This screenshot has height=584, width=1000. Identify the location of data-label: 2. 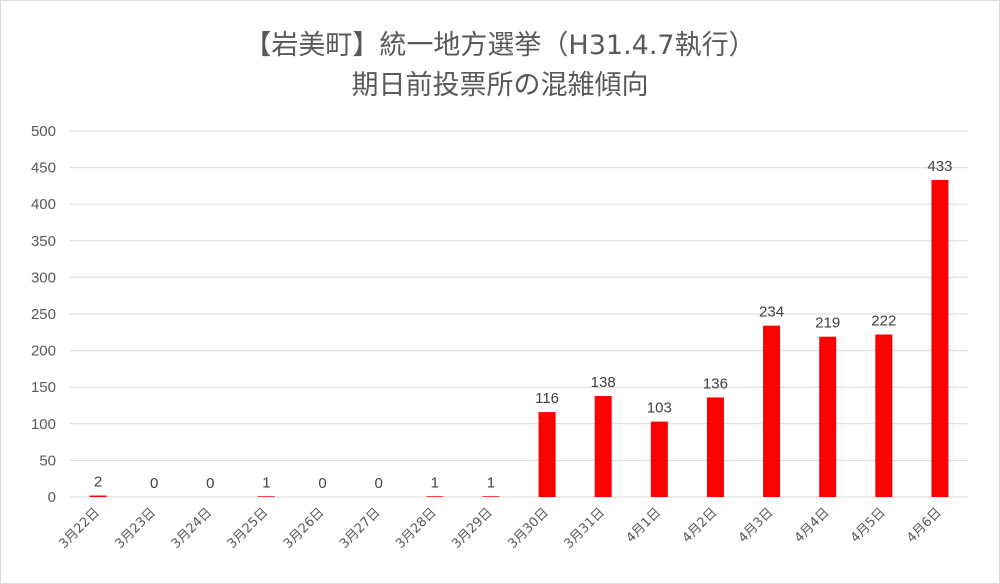
(98, 482).